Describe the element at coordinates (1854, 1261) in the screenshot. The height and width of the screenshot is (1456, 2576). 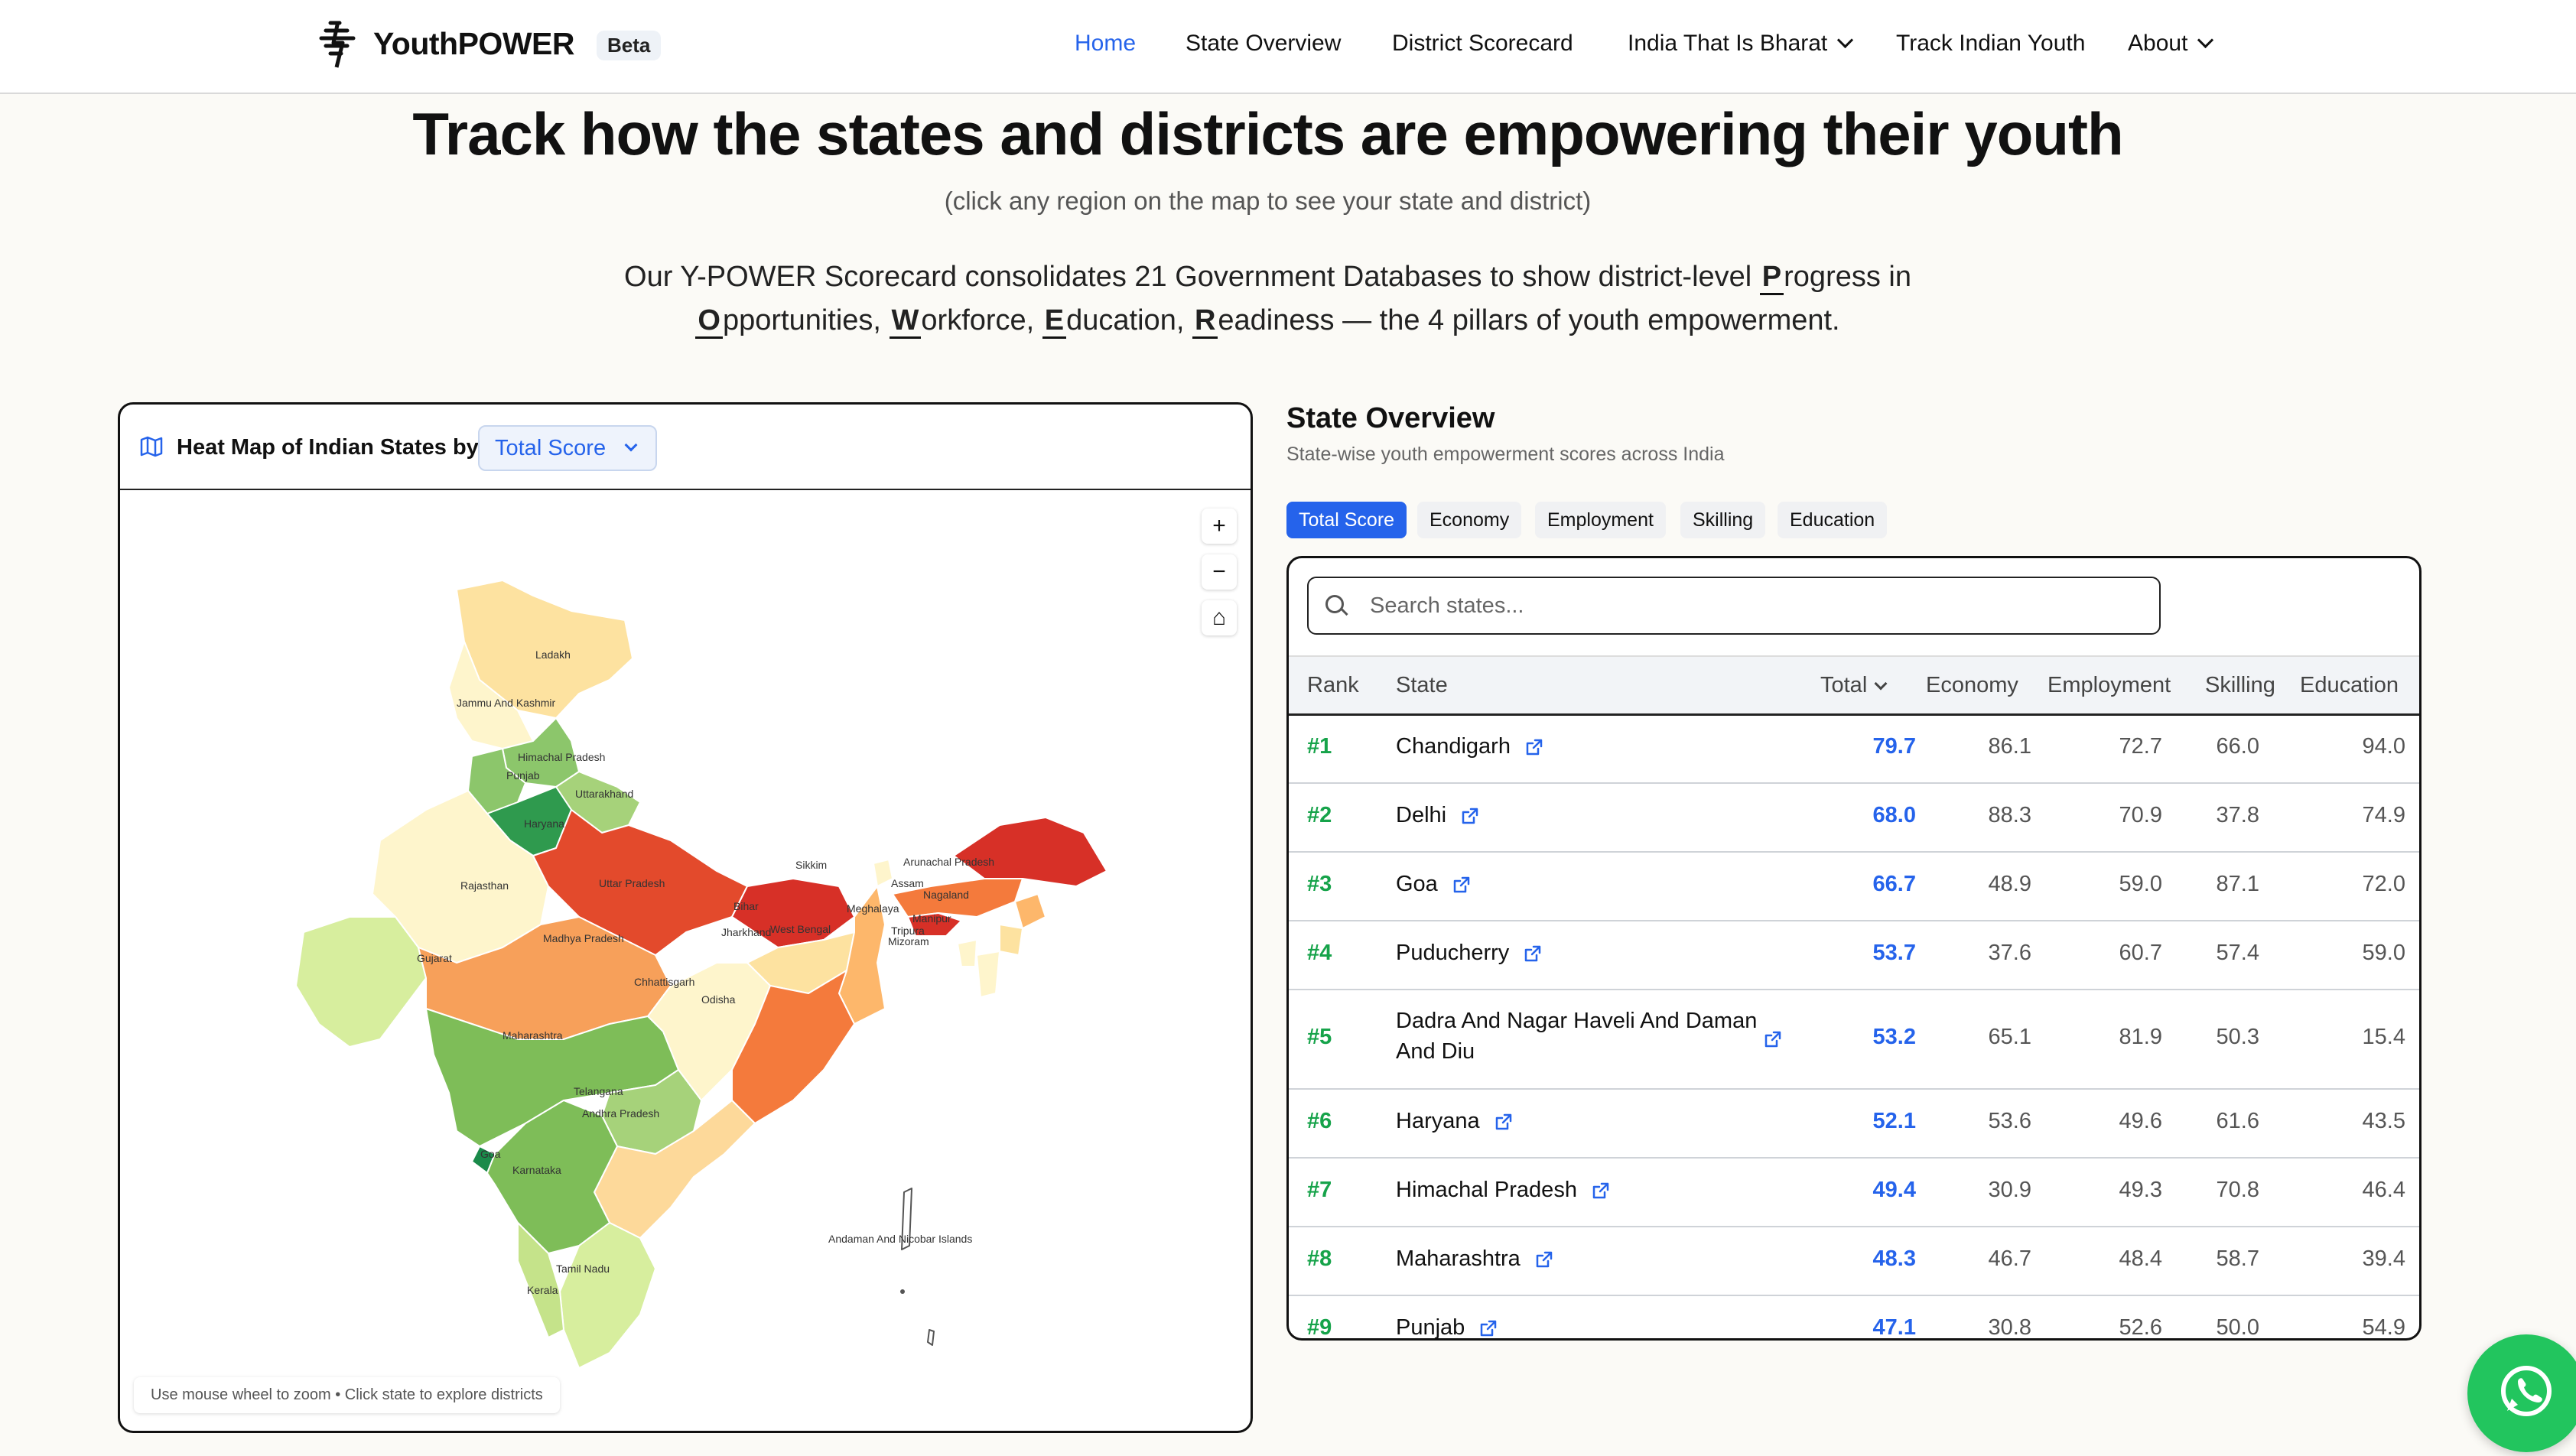
I see `table-row: #8 Maharashtra 48.3 46.7 48.4 58.7 39.4` at that location.